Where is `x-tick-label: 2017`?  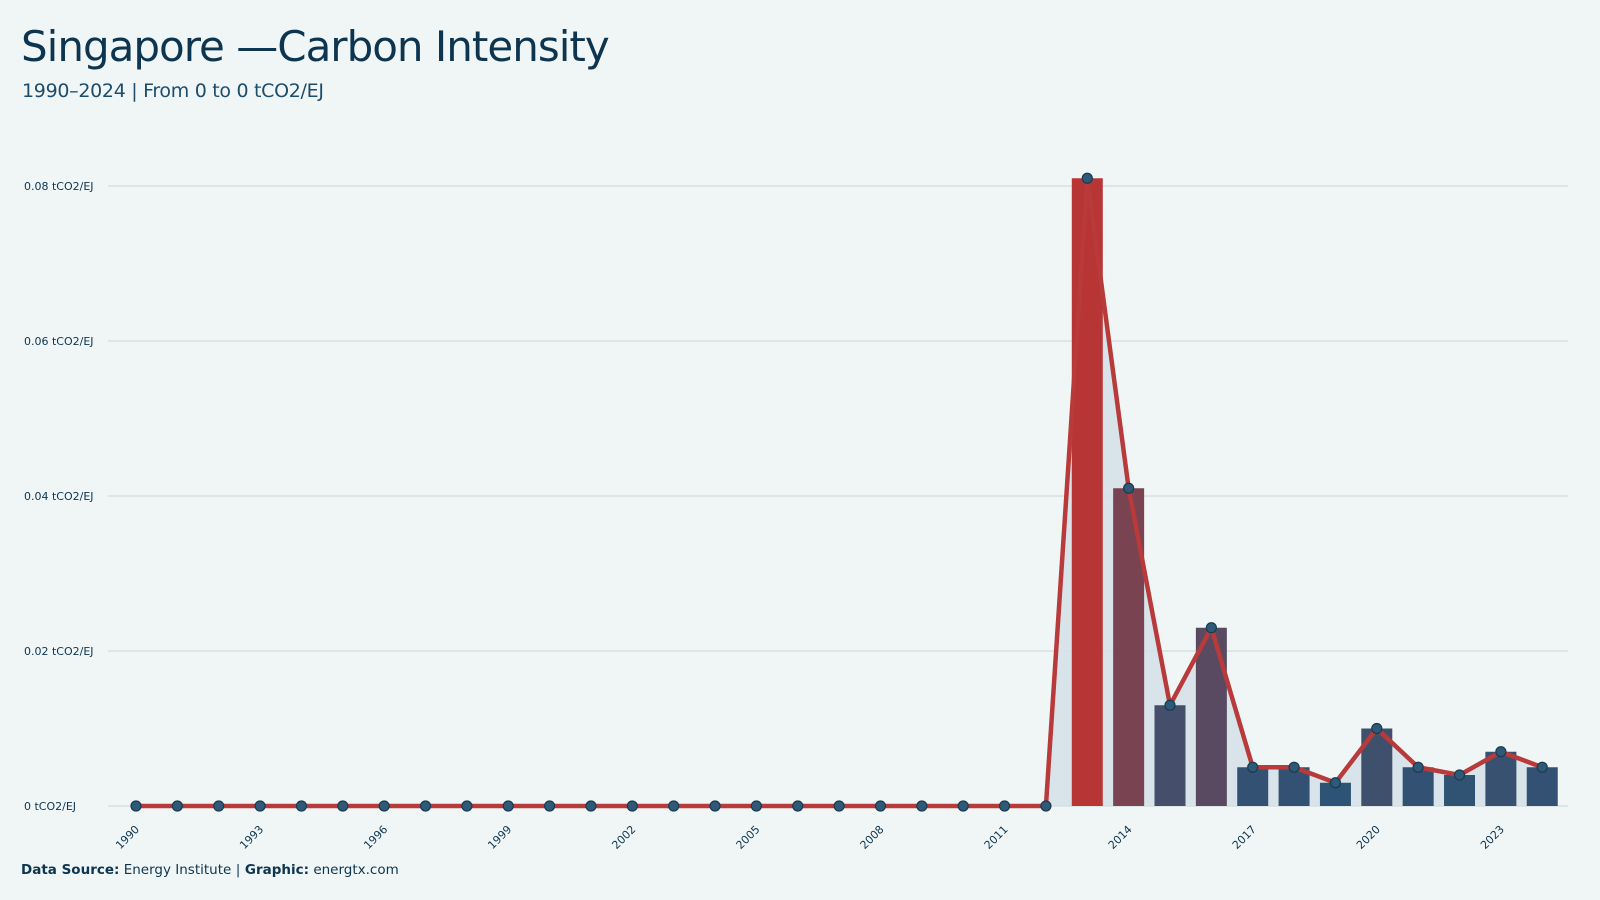
x-tick-label: 2017 is located at coordinates (1244, 837).